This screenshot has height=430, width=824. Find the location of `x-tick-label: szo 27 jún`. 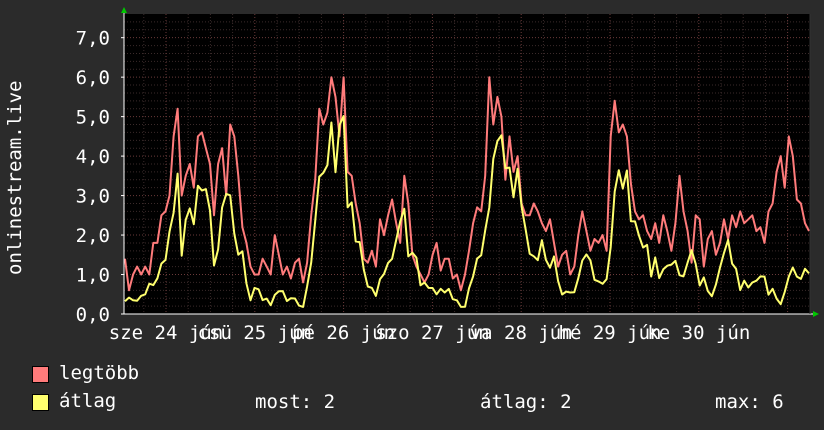

x-tick-label: szo 27 jún is located at coordinates (432, 333).